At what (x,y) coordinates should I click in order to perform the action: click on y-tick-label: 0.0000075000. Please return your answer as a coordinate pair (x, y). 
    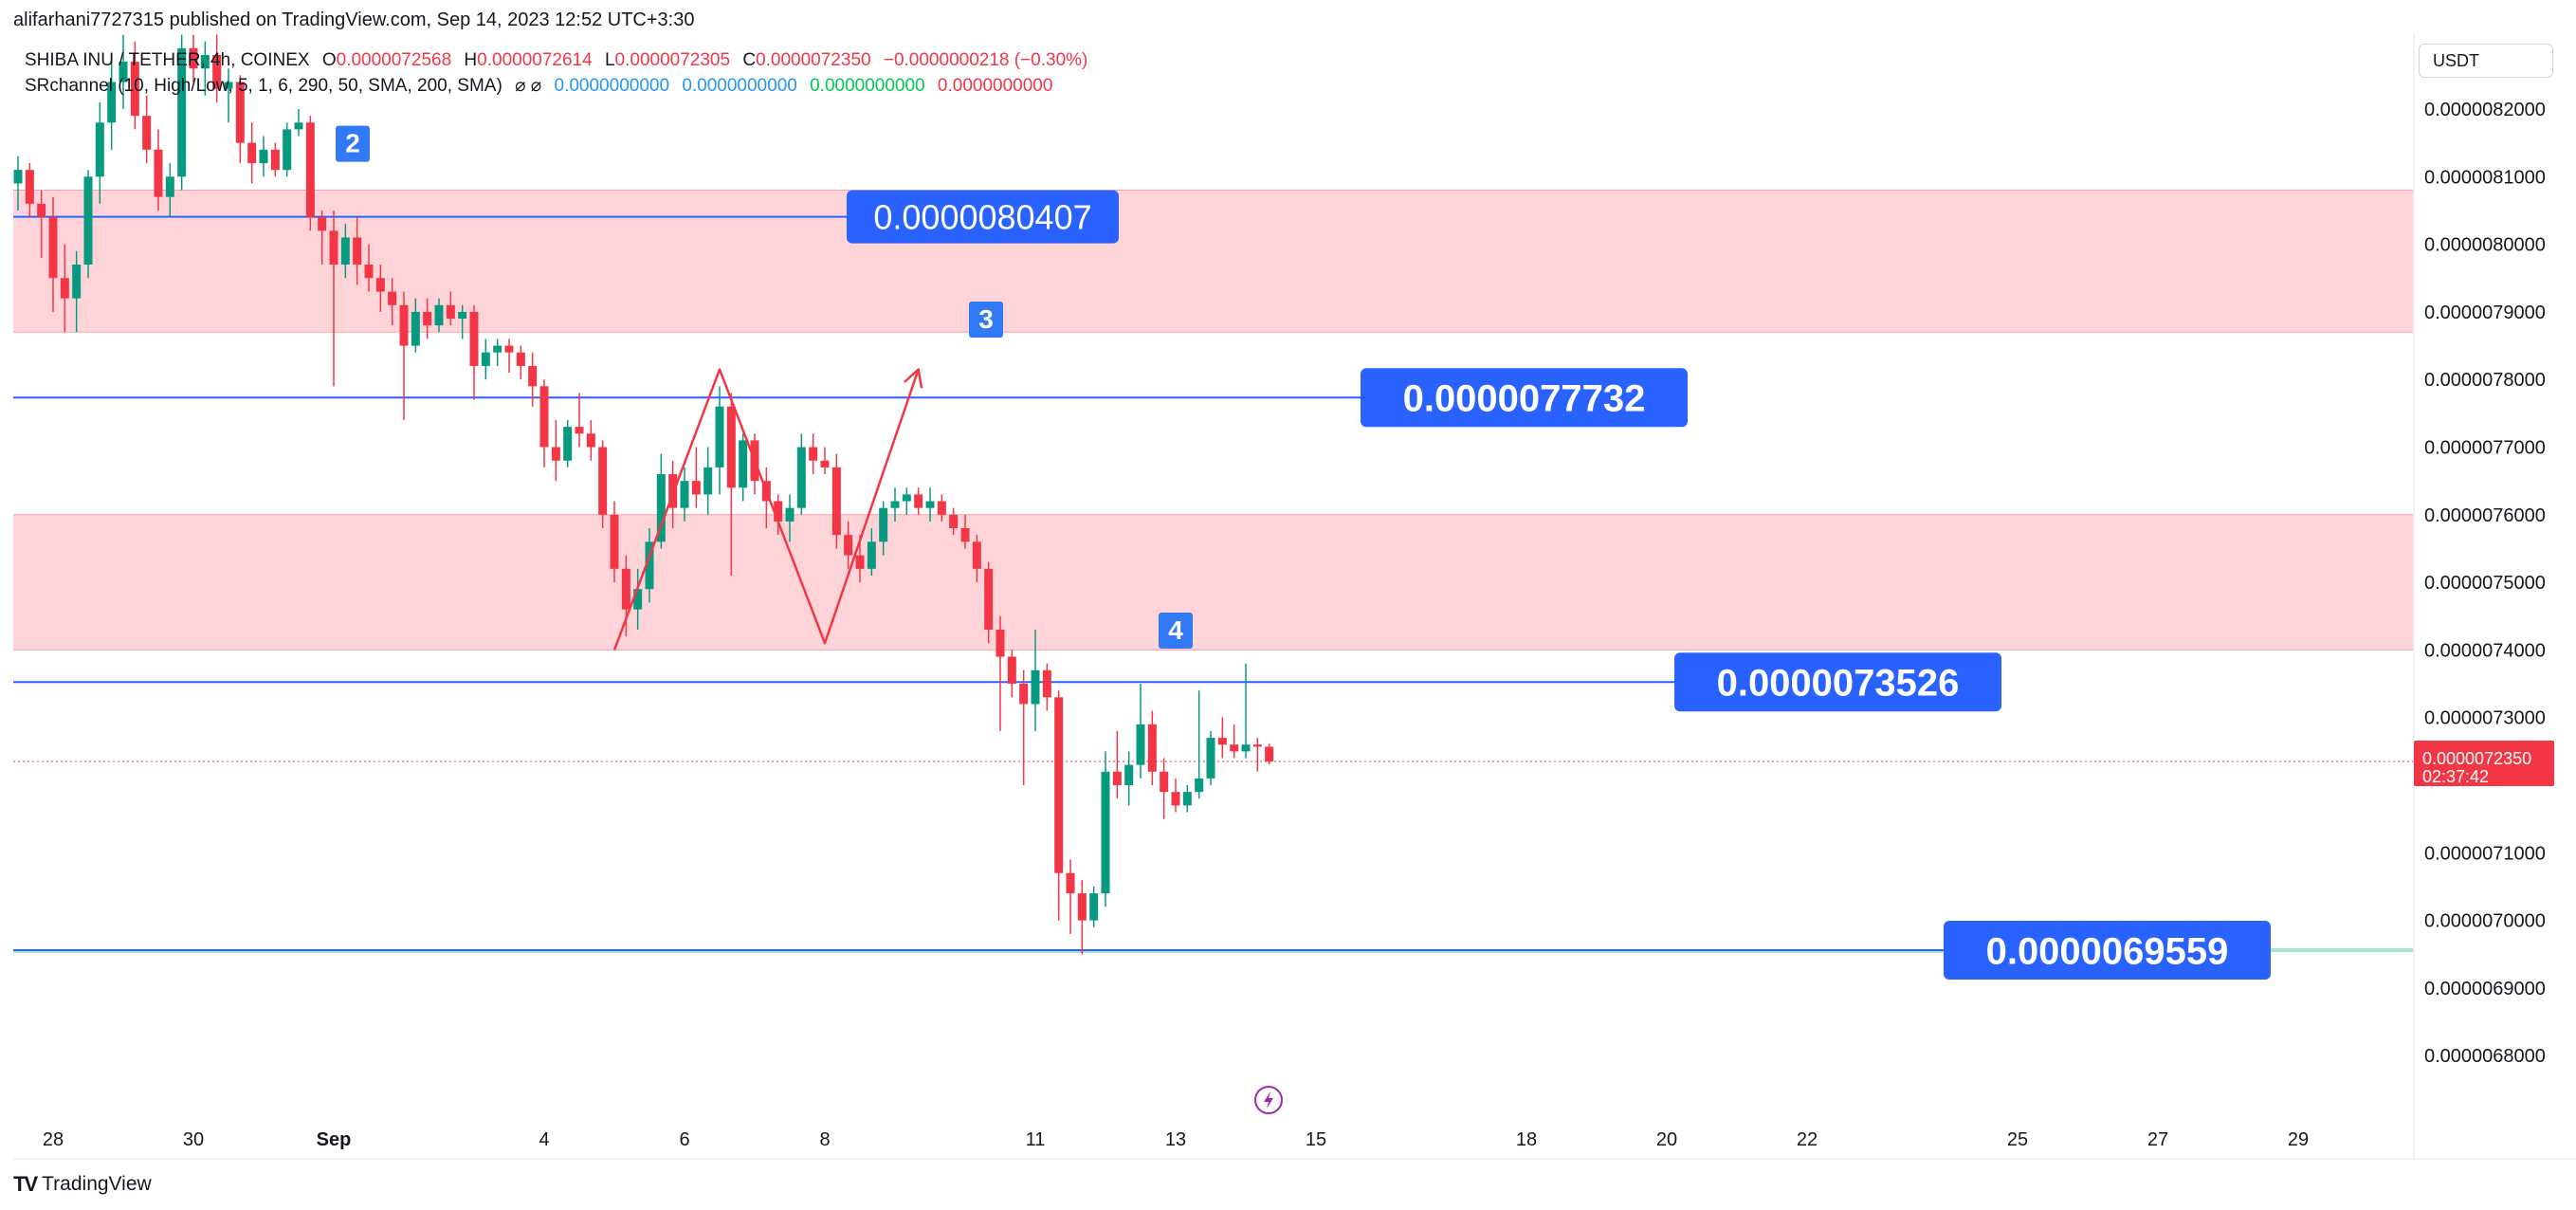
    Looking at the image, I should click on (2485, 583).